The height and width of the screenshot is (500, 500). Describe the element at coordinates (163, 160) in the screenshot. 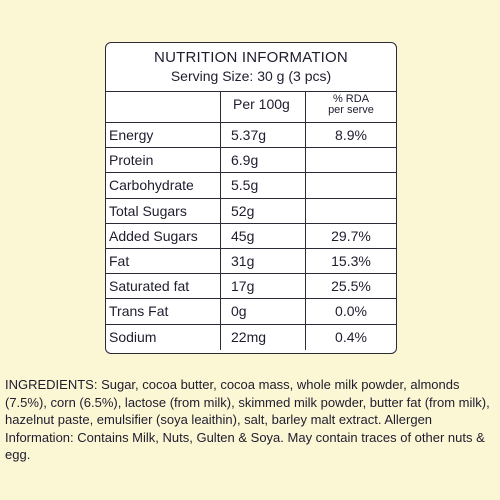

I see `nutrient-name: Protein` at that location.